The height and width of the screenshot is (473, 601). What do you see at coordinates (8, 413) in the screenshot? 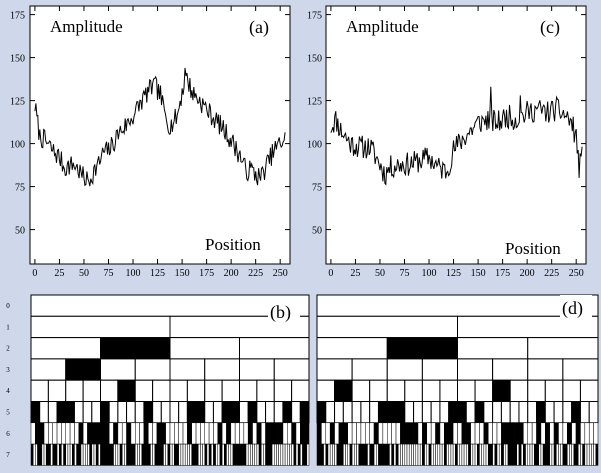
I see `level-label: 5` at bounding box center [8, 413].